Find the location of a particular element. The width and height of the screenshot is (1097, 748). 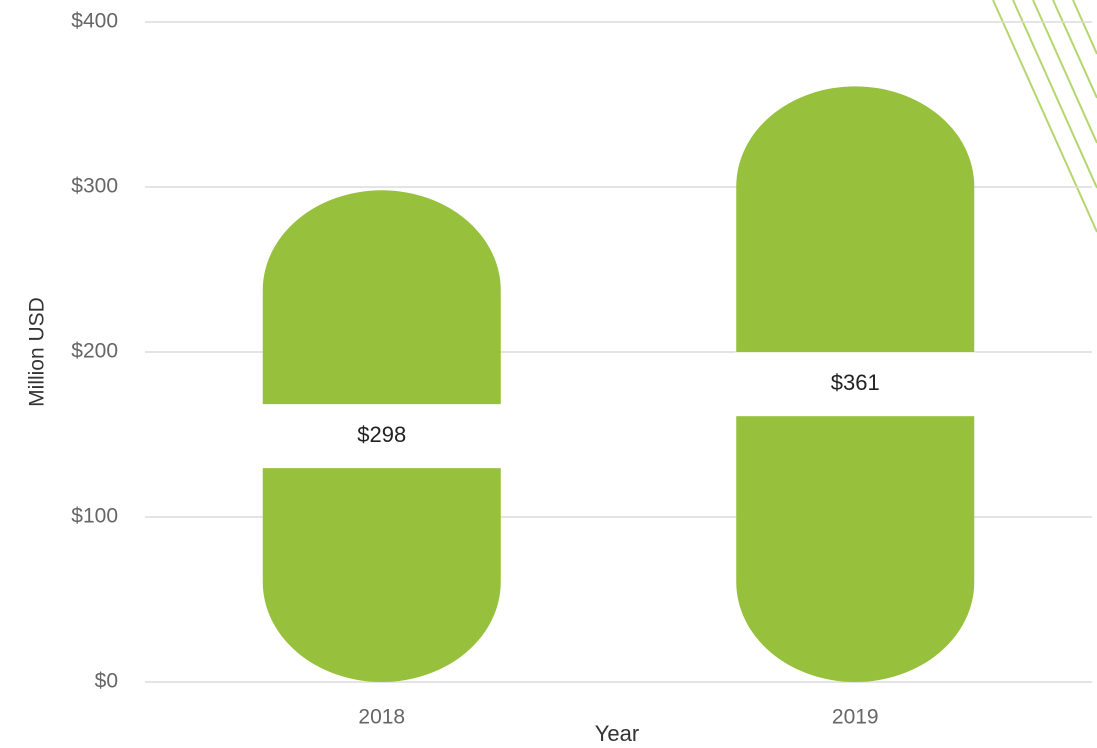

x-axis-label: Year is located at coordinates (617, 733).